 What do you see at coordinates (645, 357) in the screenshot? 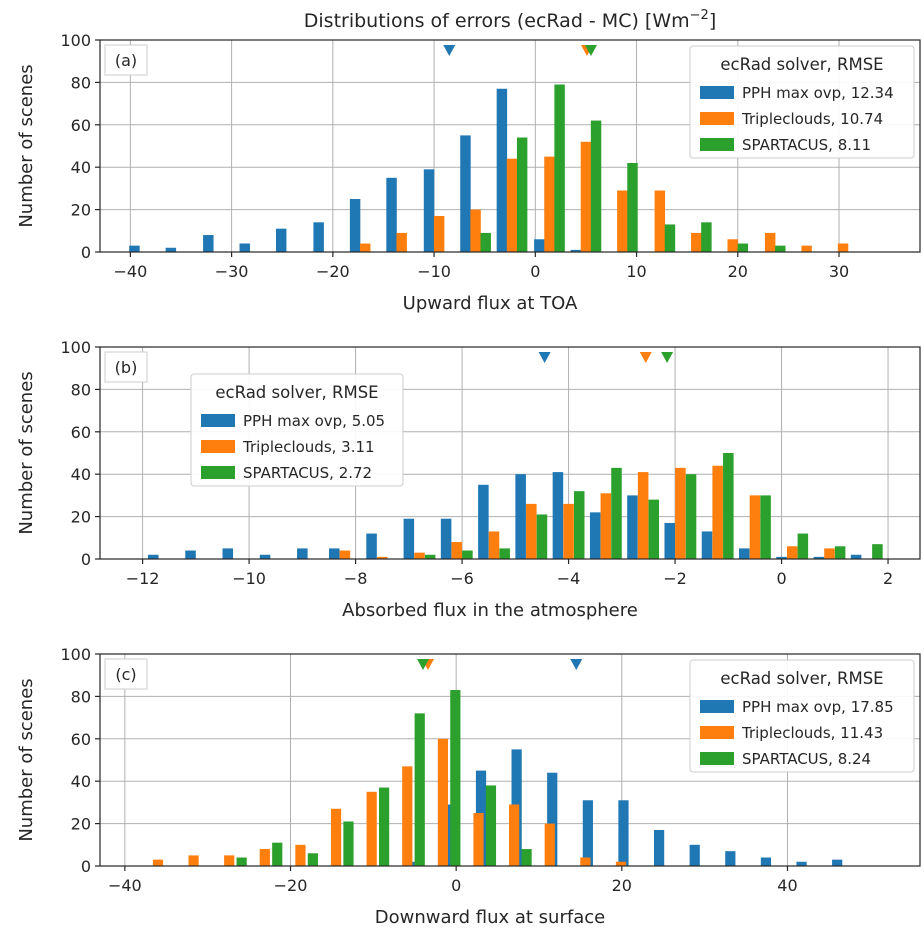
I see `mean-marker-tripleclouds` at bounding box center [645, 357].